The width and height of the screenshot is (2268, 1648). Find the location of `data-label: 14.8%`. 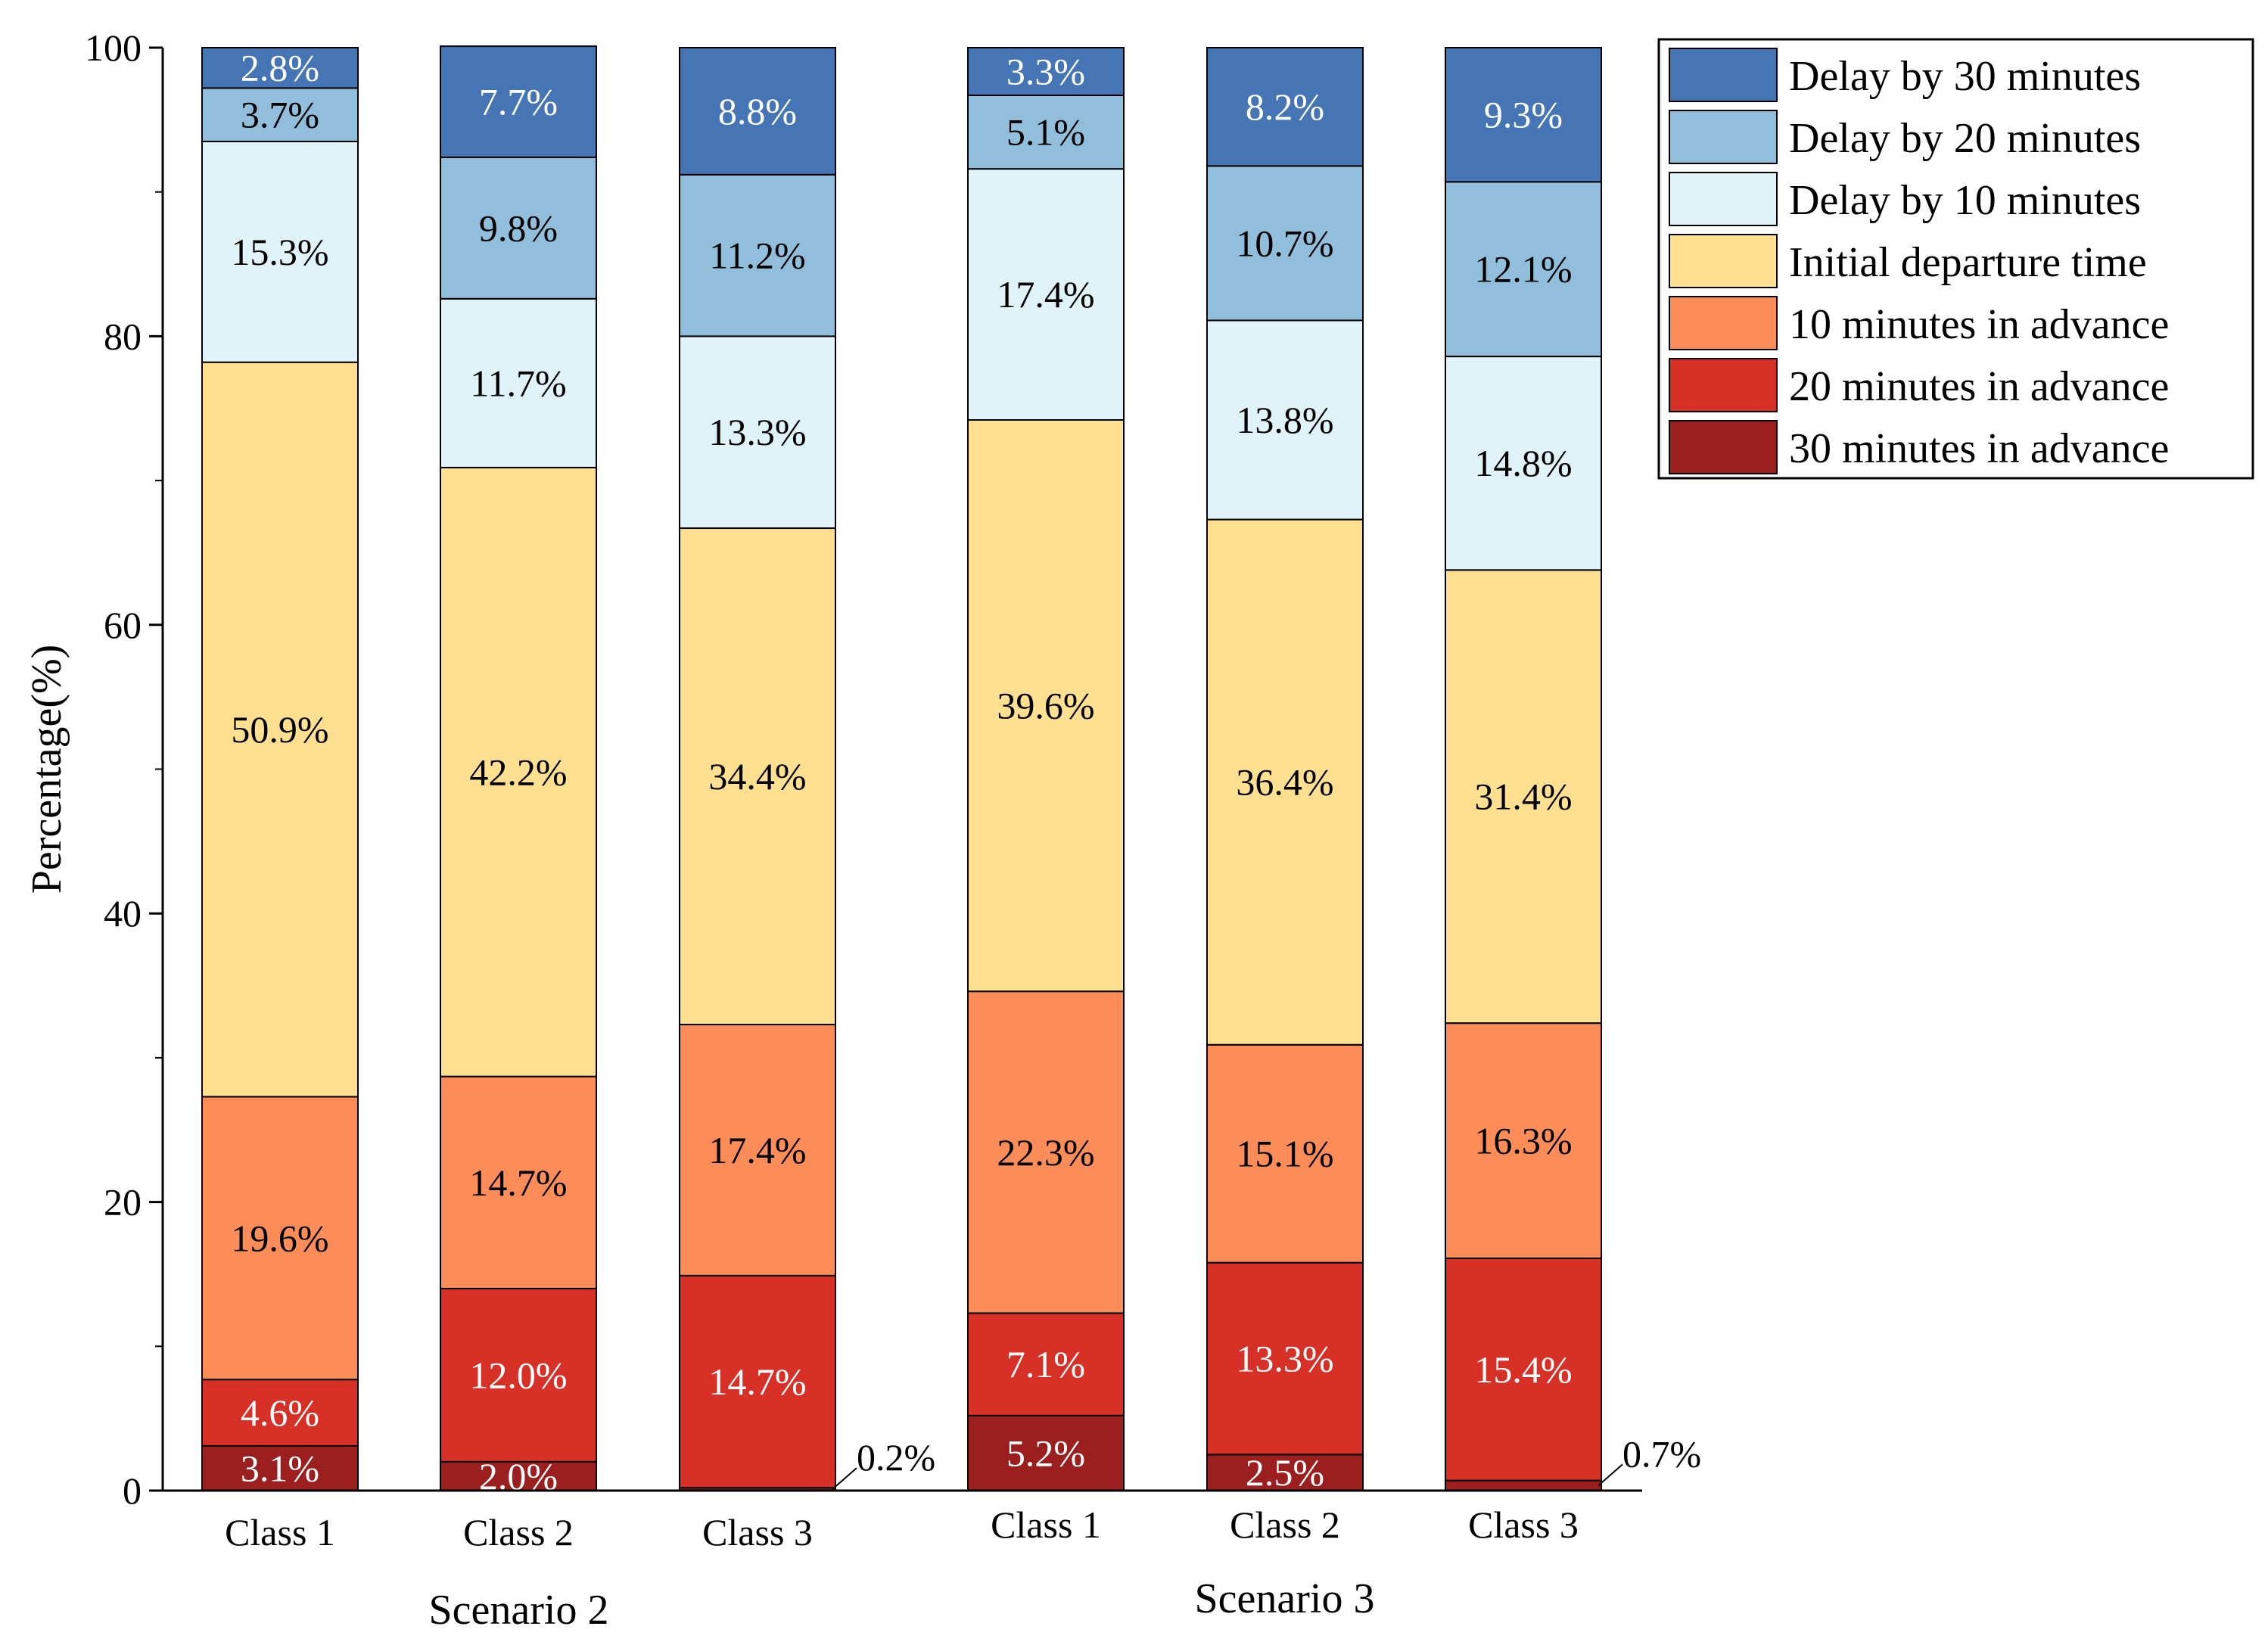

data-label: 14.8% is located at coordinates (1523, 463).